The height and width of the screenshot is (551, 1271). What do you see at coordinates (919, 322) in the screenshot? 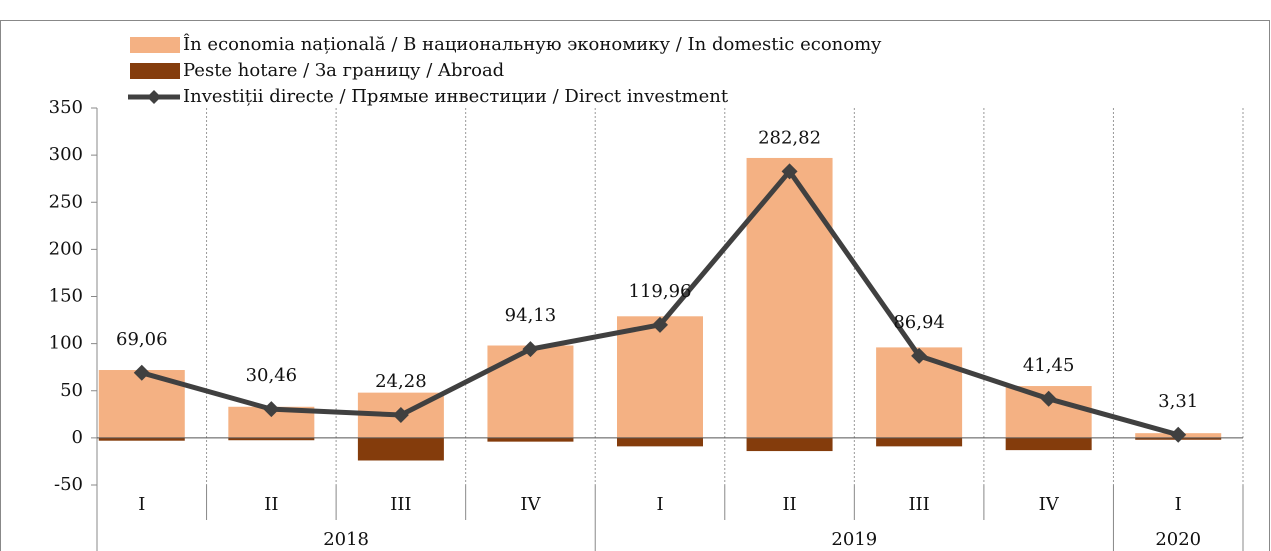
I see `data-label: 86,94` at bounding box center [919, 322].